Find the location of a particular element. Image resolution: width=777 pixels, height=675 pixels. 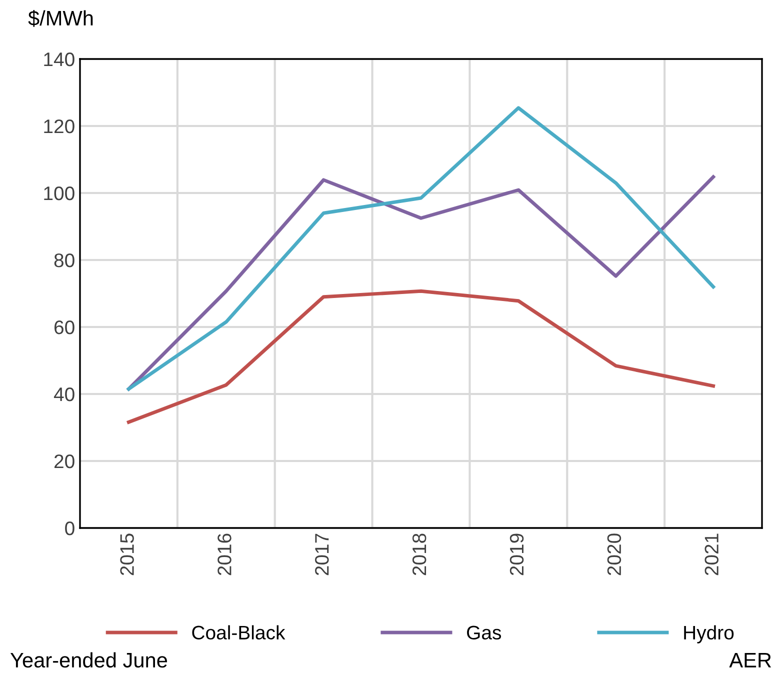

legend-label: Coal-Black is located at coordinates (239, 632).